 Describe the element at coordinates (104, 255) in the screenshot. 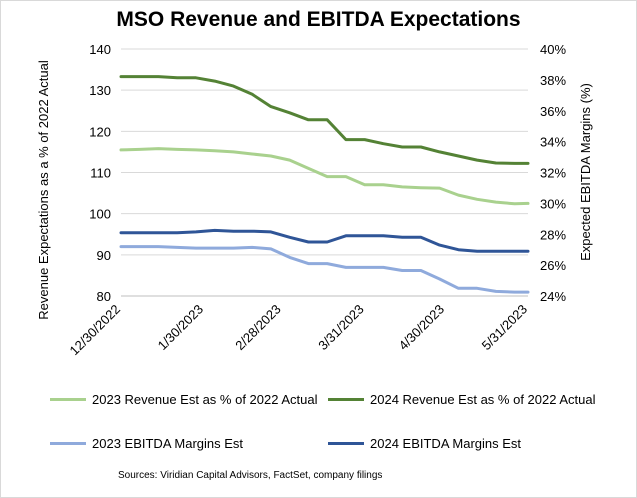

I see `y-tick-label: 90` at that location.